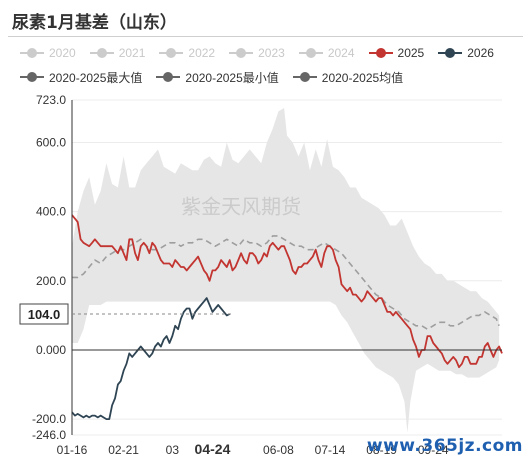 Image resolution: width=531 pixels, height=460 pixels. Describe the element at coordinates (480, 53) in the screenshot. I see `legend-label: 2026` at that location.